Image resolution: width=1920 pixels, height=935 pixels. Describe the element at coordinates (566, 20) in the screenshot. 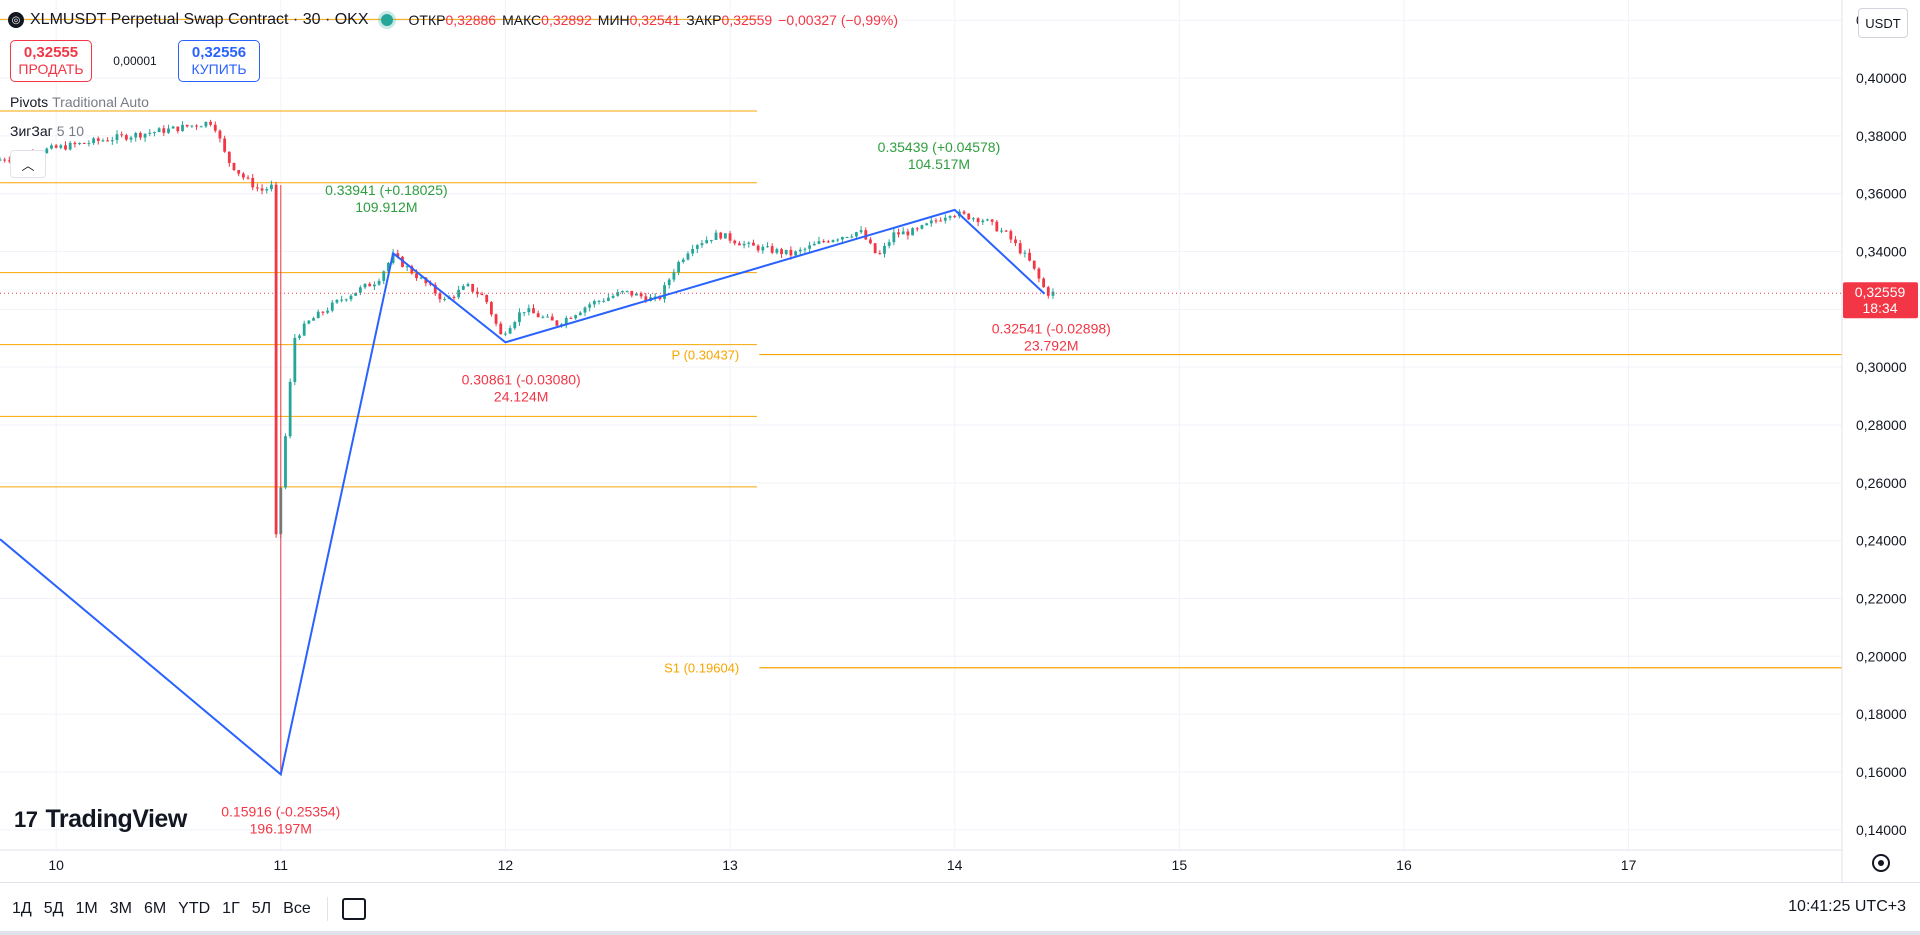

I see `high-value: 0,32892` at that location.